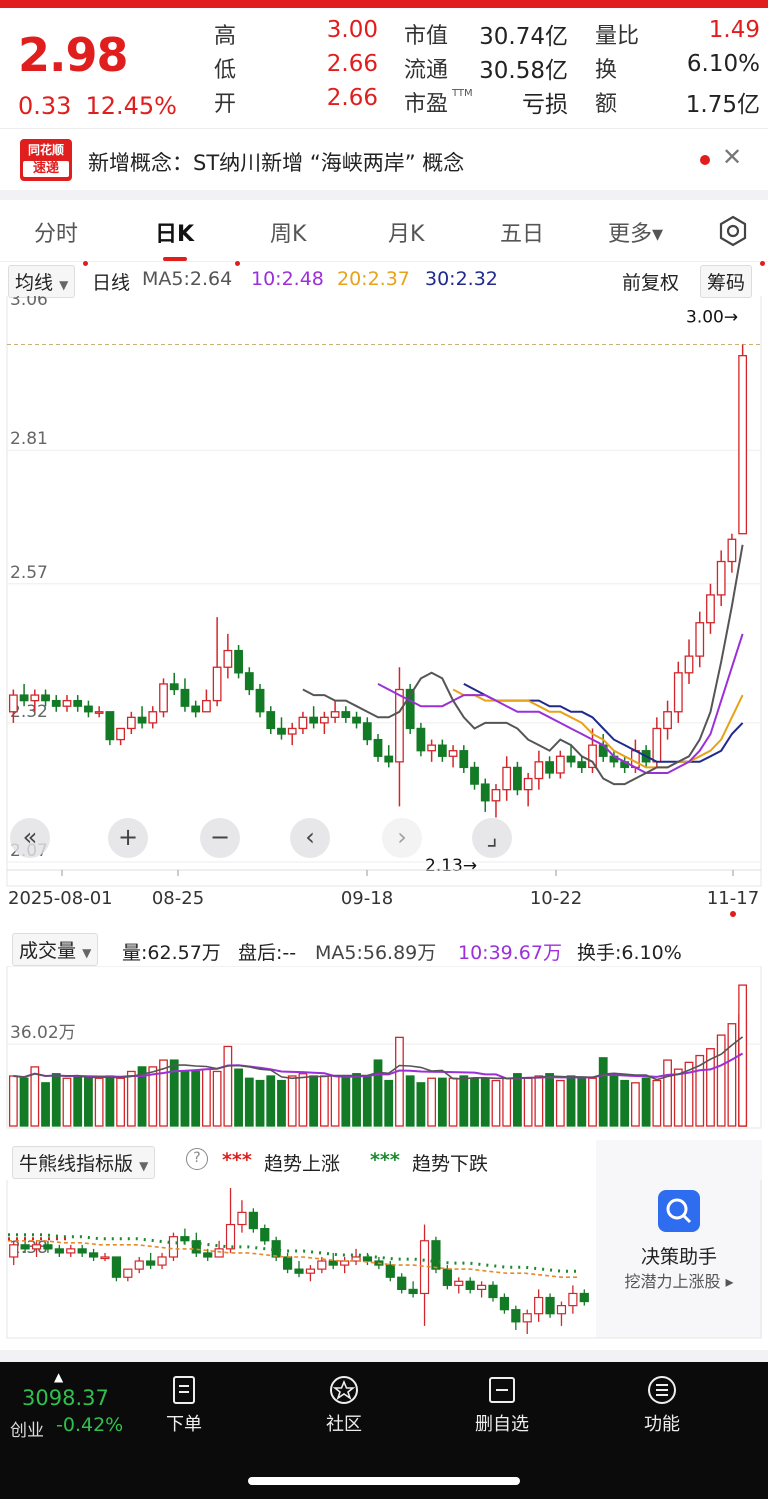 The image size is (768, 1499). Describe the element at coordinates (733, 231) in the screenshot. I see `settings-icon` at that location.